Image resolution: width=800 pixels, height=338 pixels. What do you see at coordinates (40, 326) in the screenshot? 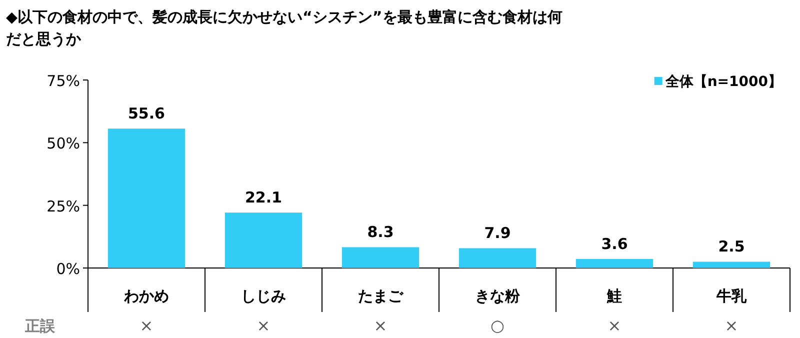
I see `text: 正誤` at bounding box center [40, 326].